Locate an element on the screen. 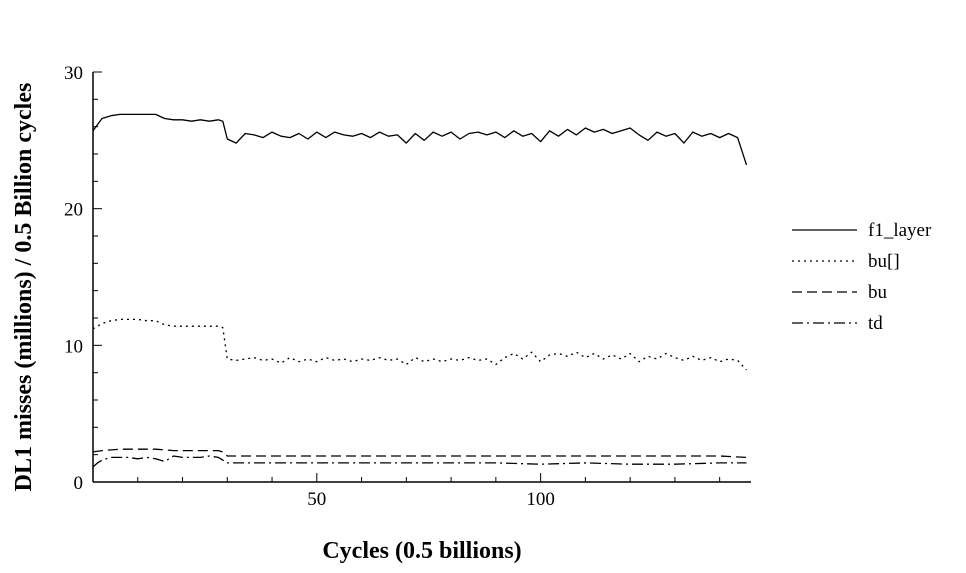 Image resolution: width=966 pixels, height=573 pixels. x-tick-label: 100 is located at coordinates (540, 499).